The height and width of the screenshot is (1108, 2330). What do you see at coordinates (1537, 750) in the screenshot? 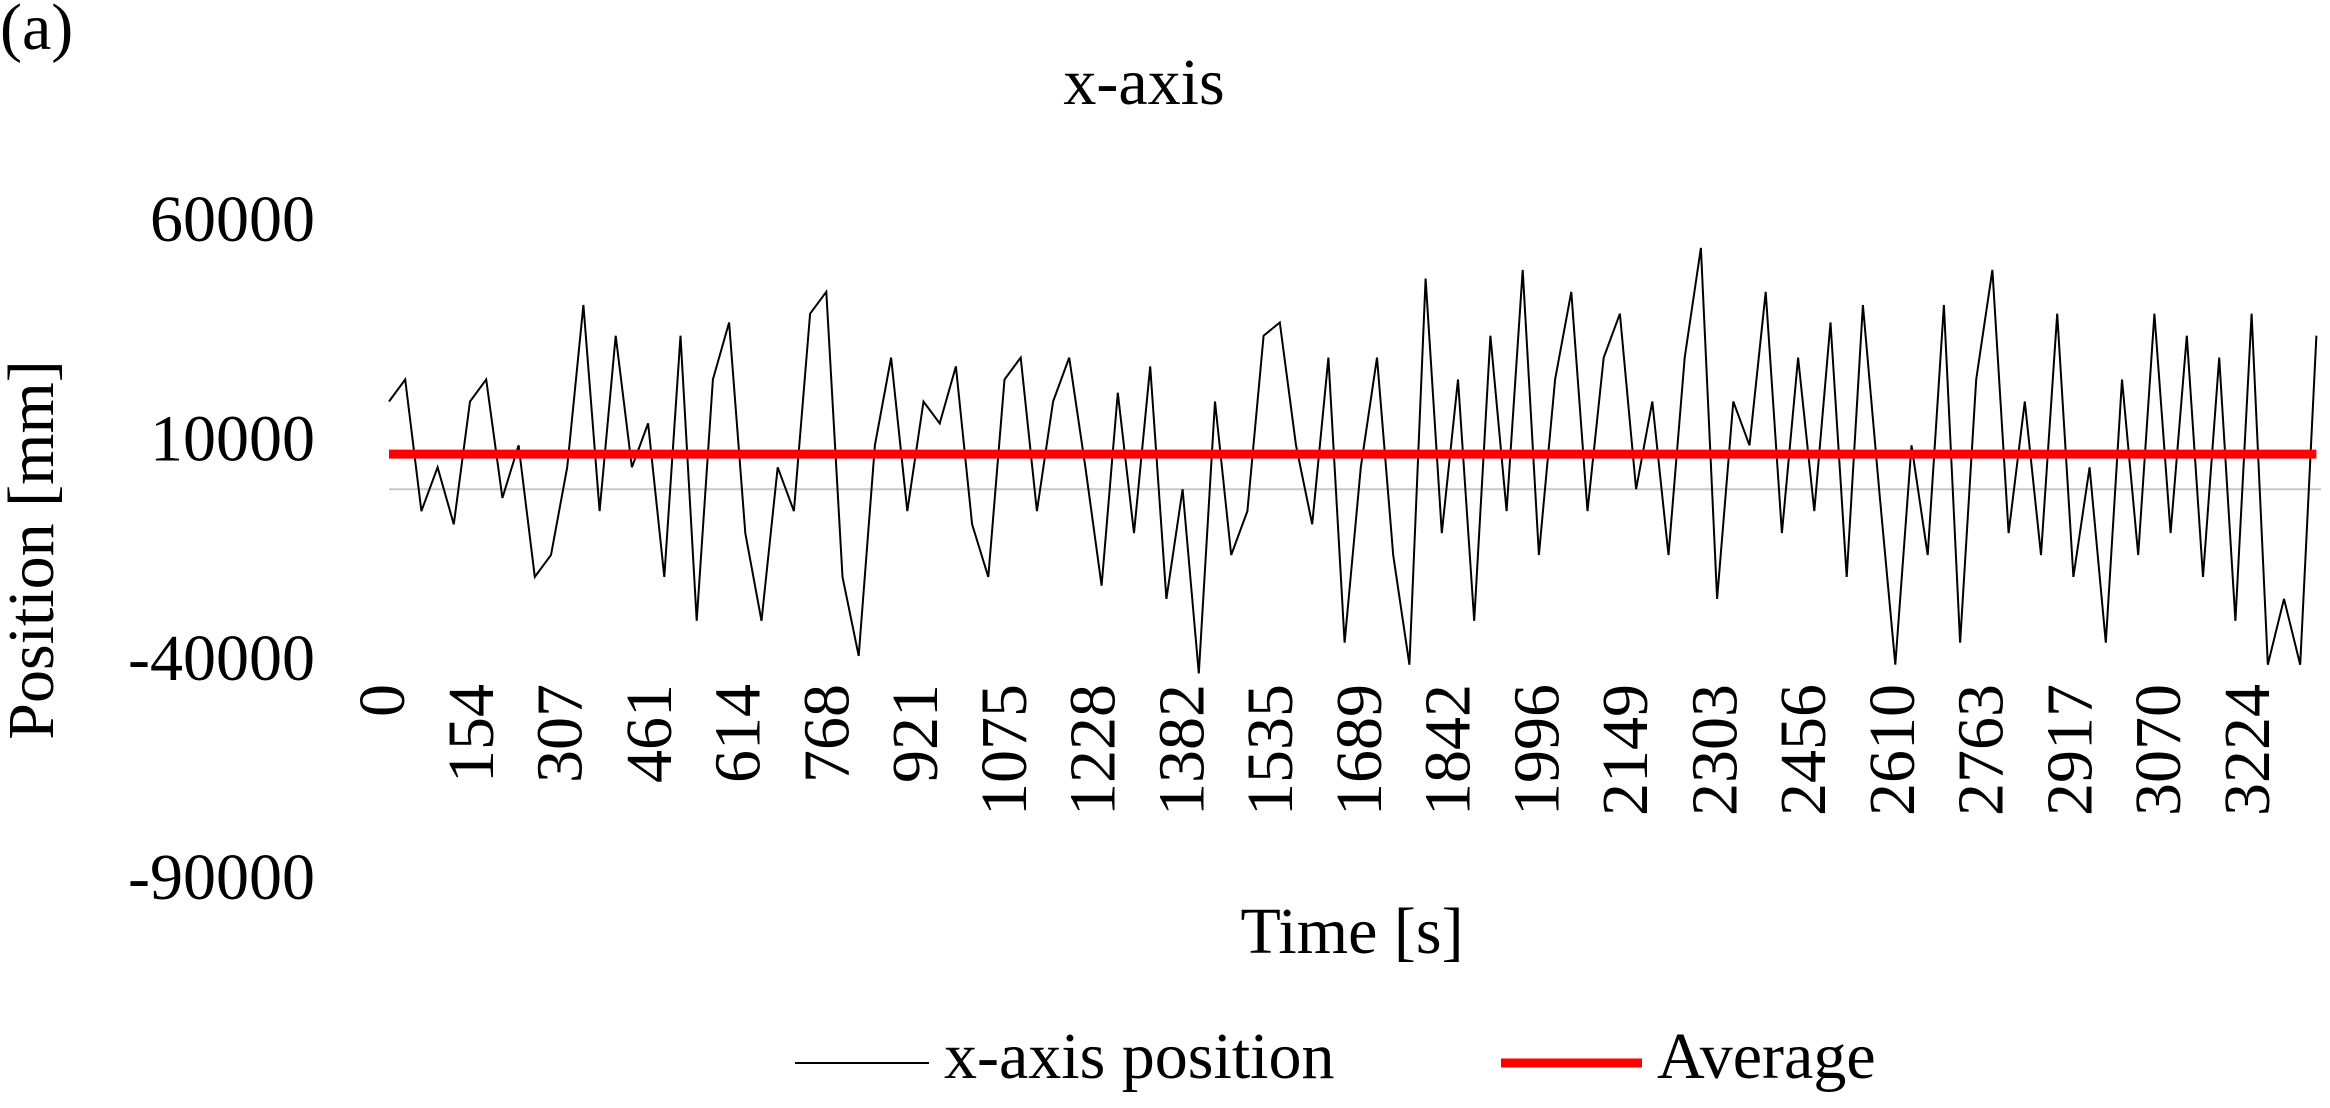
I see `x-tick-label: 1996` at bounding box center [1537, 750].